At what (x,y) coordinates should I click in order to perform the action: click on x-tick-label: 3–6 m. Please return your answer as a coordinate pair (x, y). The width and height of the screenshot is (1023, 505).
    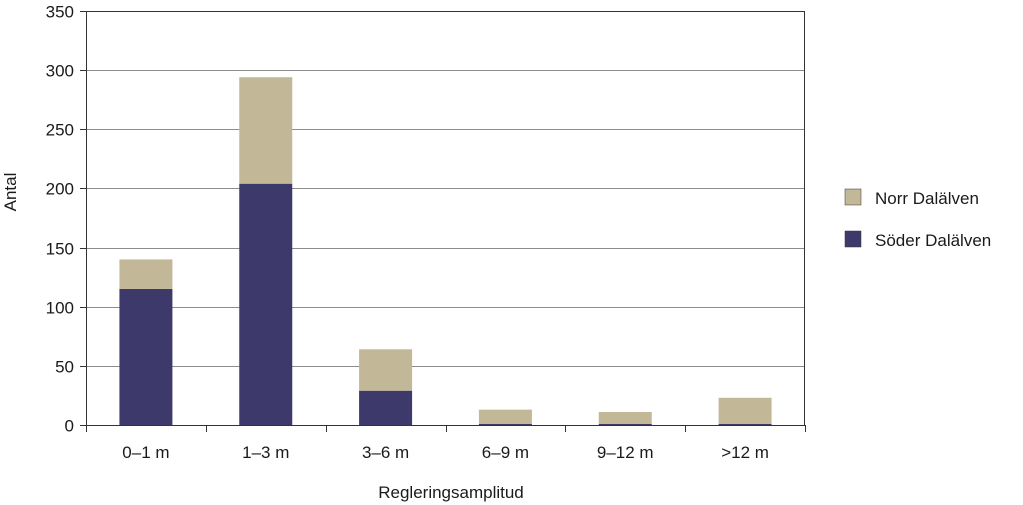
    Looking at the image, I should click on (385, 452).